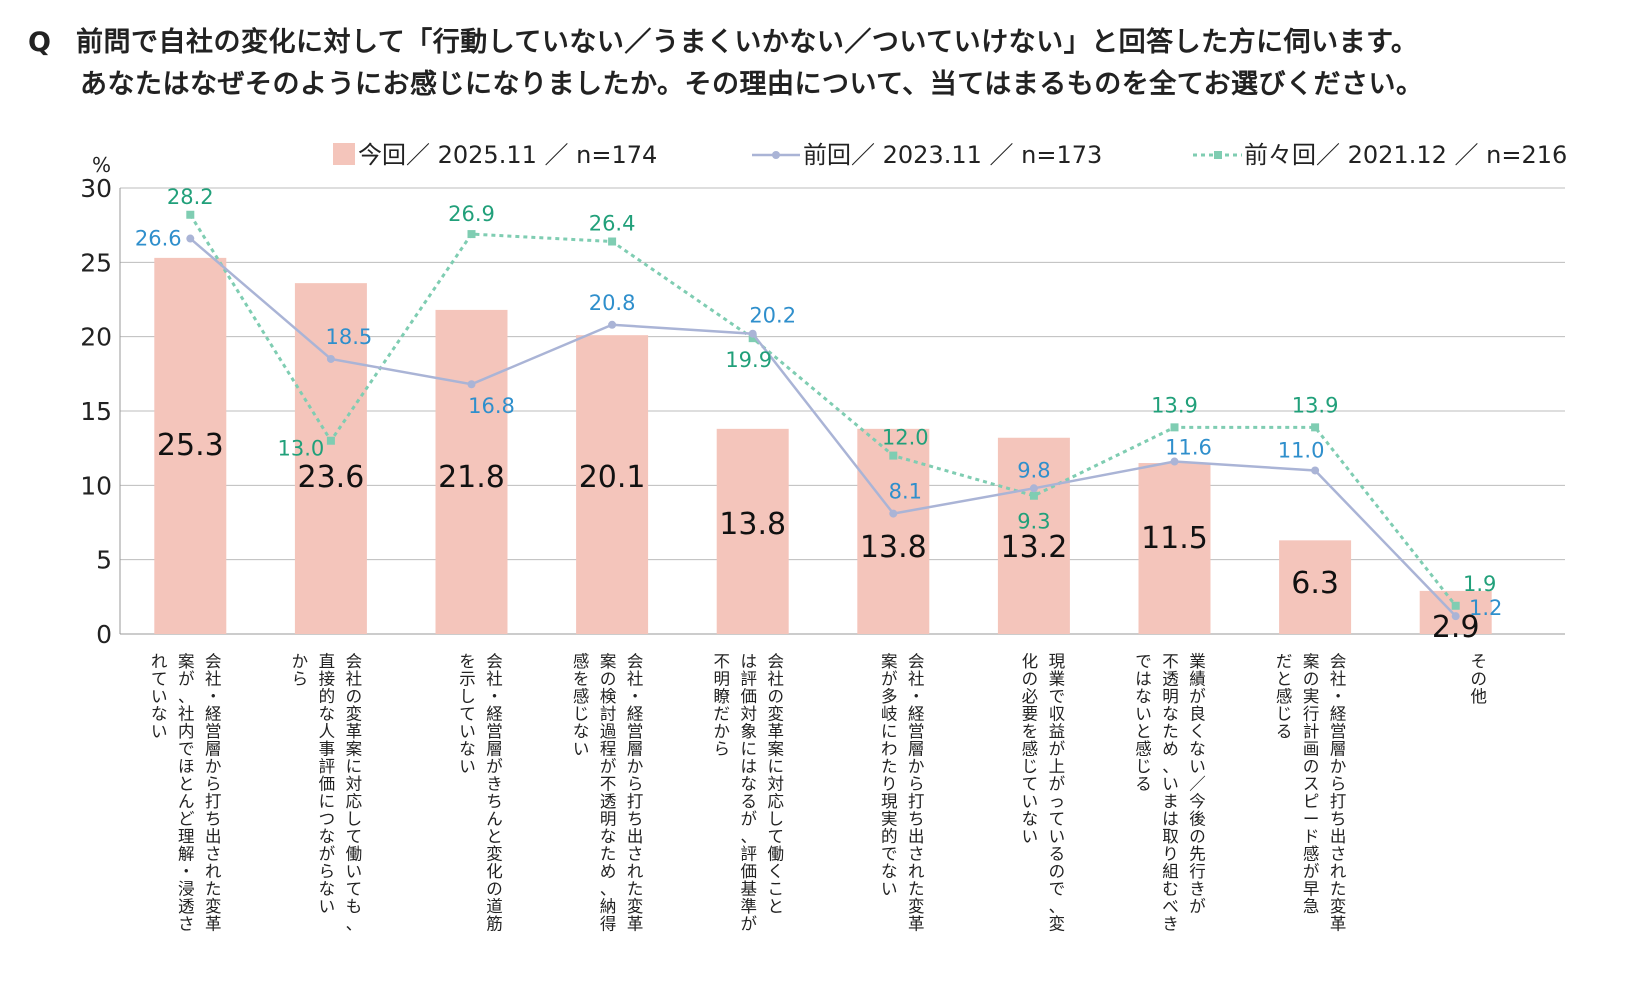 Image resolution: width=1628 pixels, height=997 pixels. Describe the element at coordinates (186, 836) in the screenshot. I see `category-label-glyph: 理` at that location.